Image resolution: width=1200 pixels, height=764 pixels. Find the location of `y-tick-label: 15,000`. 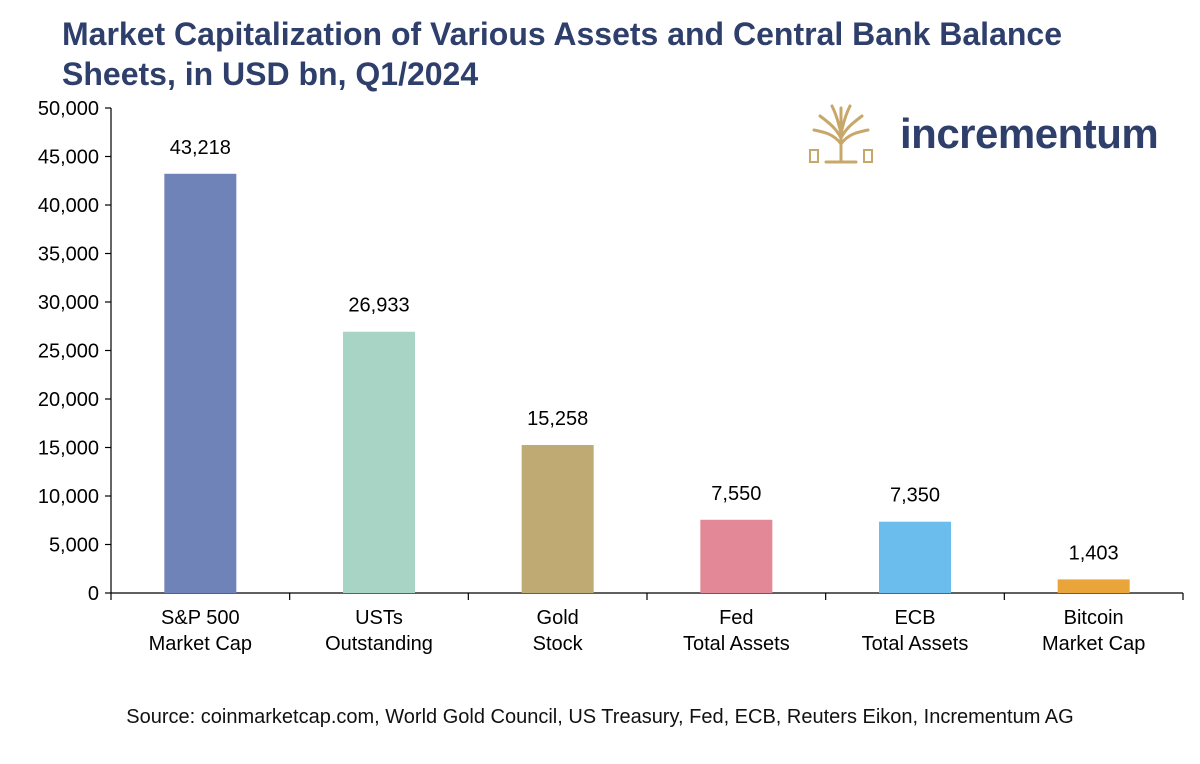

y-tick-label: 15,000 is located at coordinates (68, 449).